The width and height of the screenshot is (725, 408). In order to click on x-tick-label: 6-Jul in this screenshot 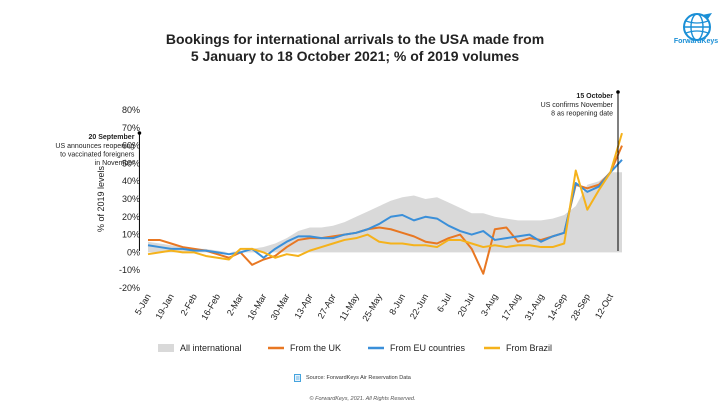, I will do `click(444, 303)`.